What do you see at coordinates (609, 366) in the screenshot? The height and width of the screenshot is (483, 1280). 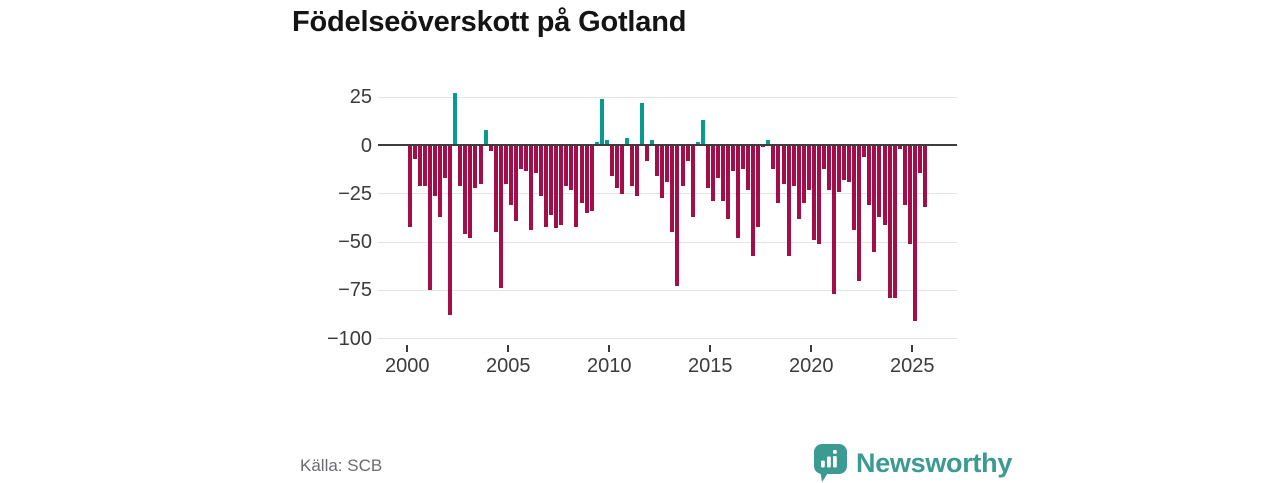 I see `x-axis-label: 2010` at bounding box center [609, 366].